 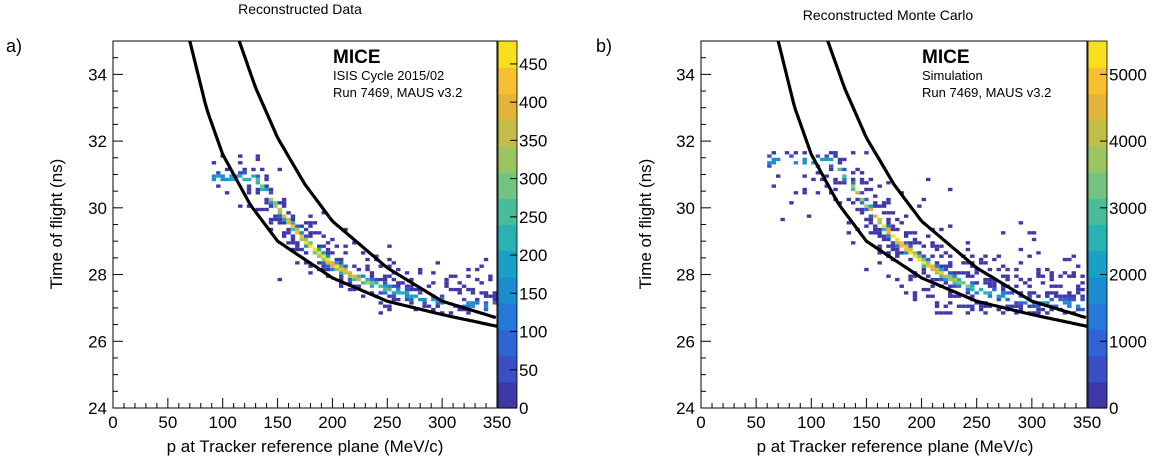 I want to click on panel-a-xtick: 350, so click(x=497, y=422).